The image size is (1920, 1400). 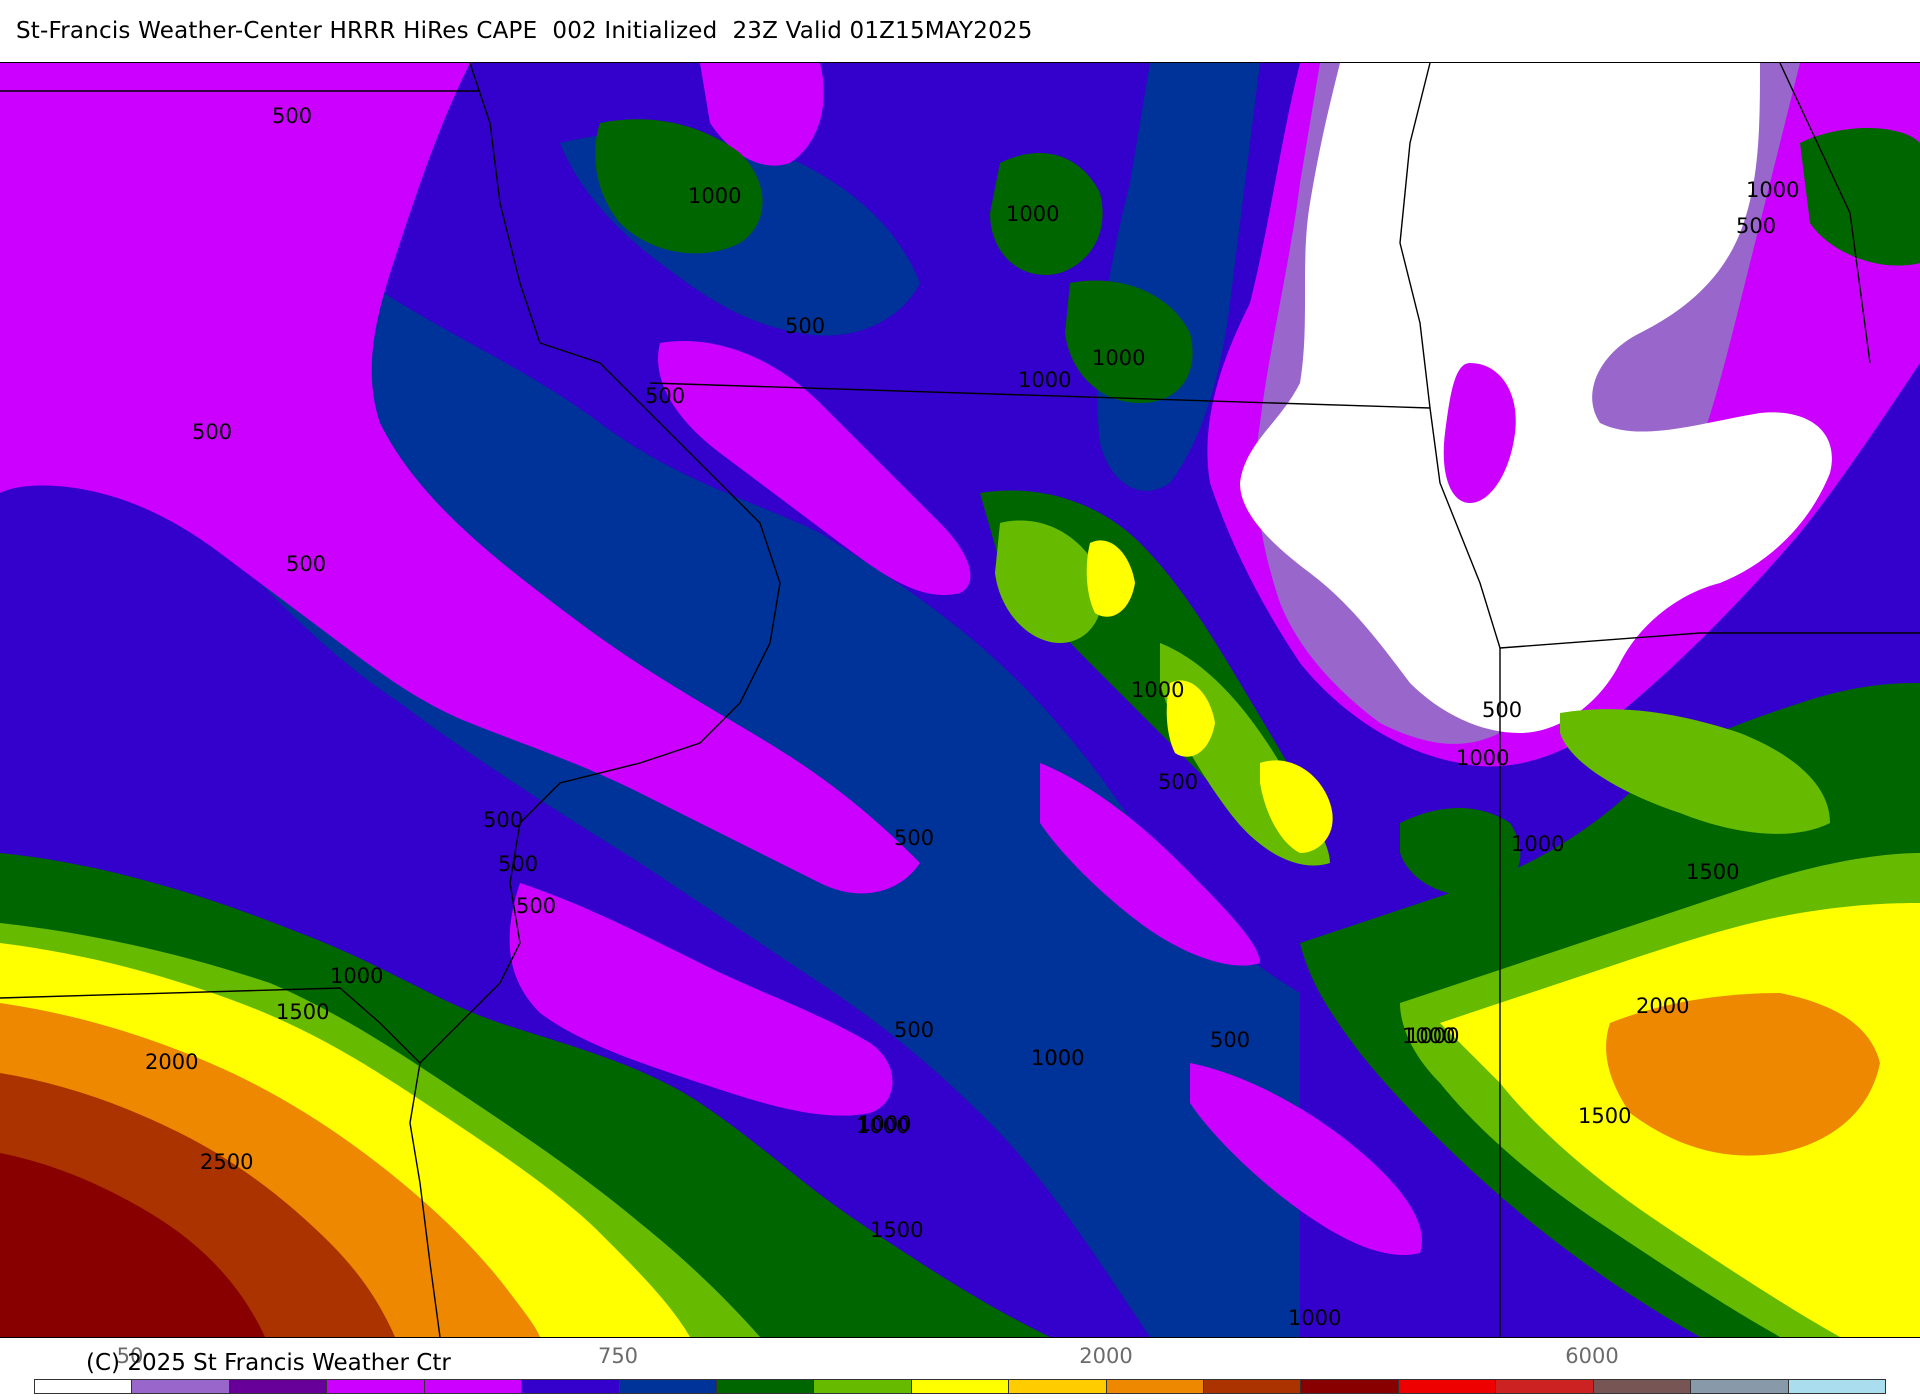 I want to click on colorbar-tick-label: 2000, so click(x=1106, y=1356).